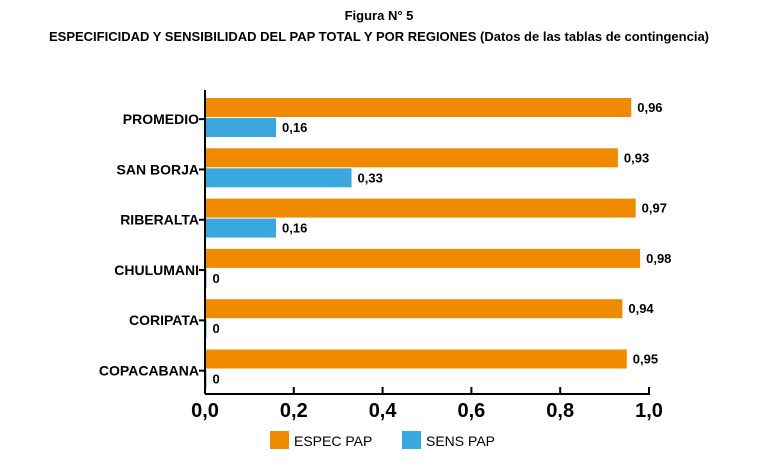 The height and width of the screenshot is (472, 758). Describe the element at coordinates (159, 220) in the screenshot. I see `category-label: RIBERALTA` at that location.